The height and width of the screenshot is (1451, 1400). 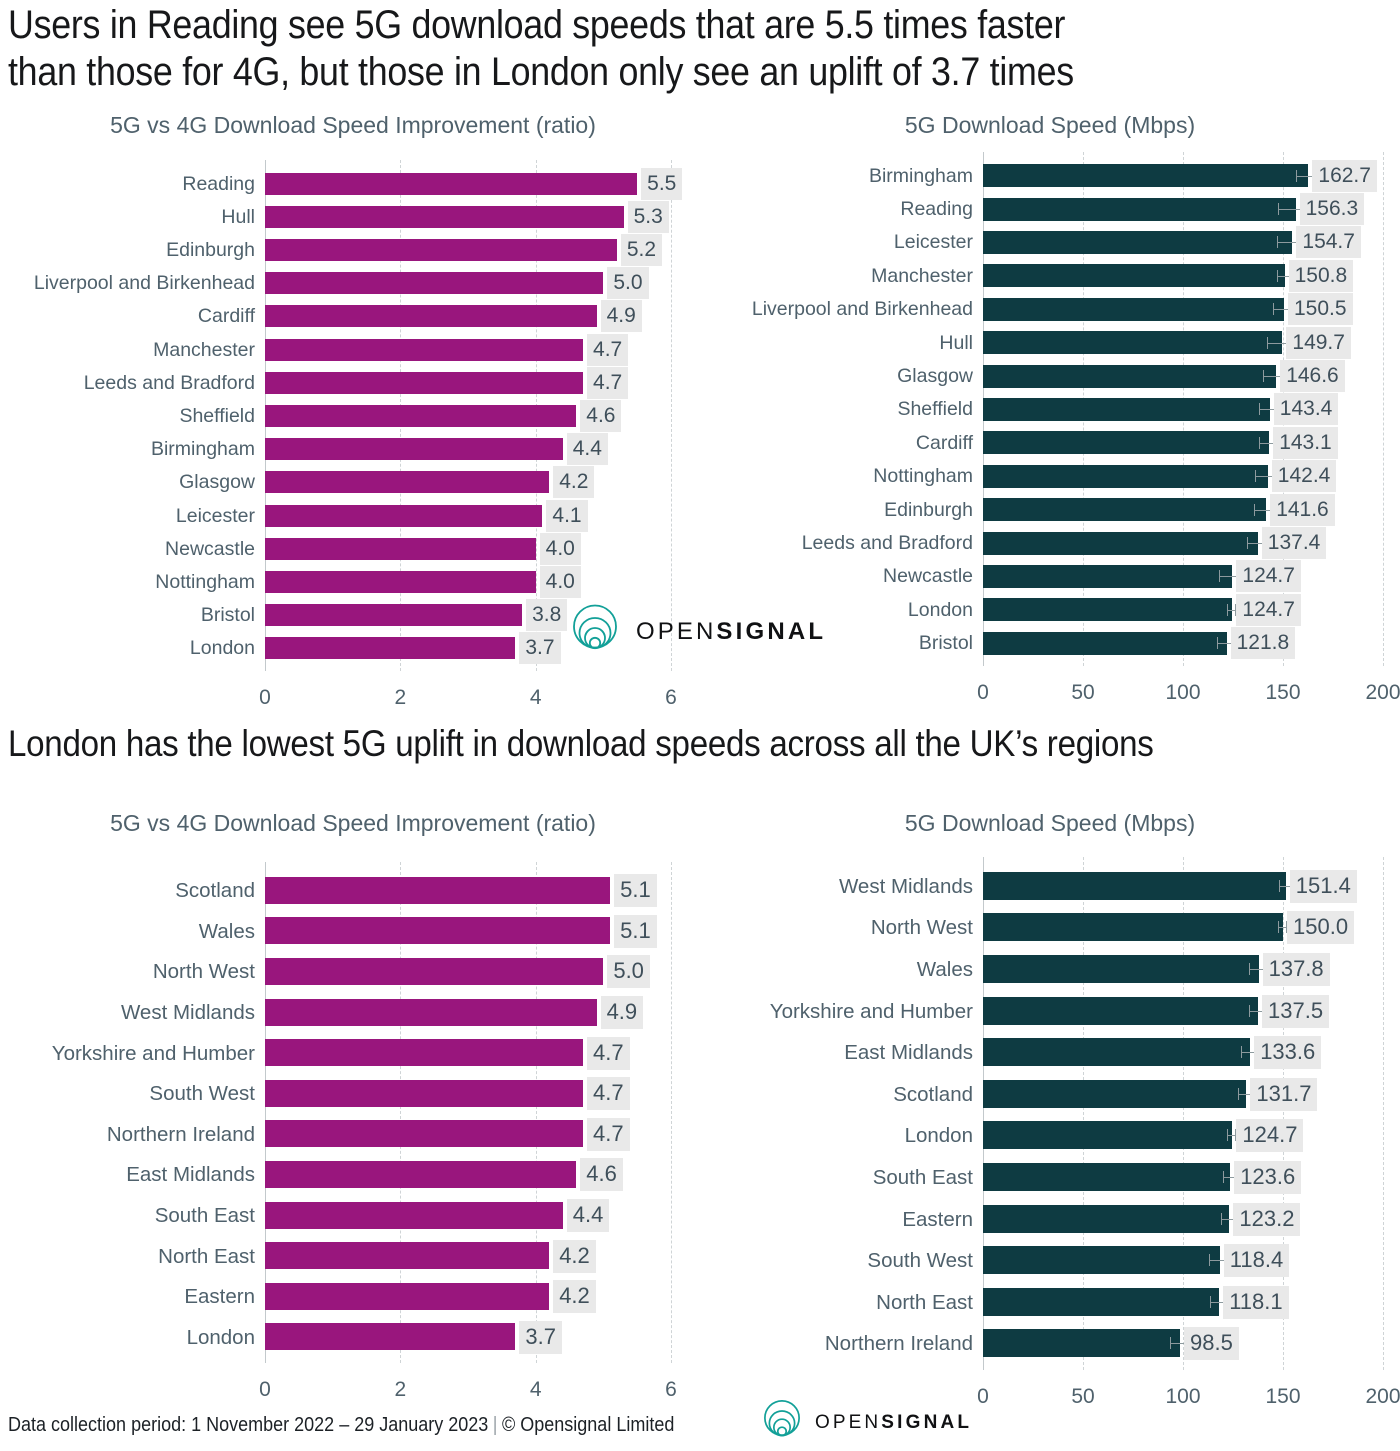 I want to click on chart-row: Sheffield 143.4, so click(x=1050, y=409).